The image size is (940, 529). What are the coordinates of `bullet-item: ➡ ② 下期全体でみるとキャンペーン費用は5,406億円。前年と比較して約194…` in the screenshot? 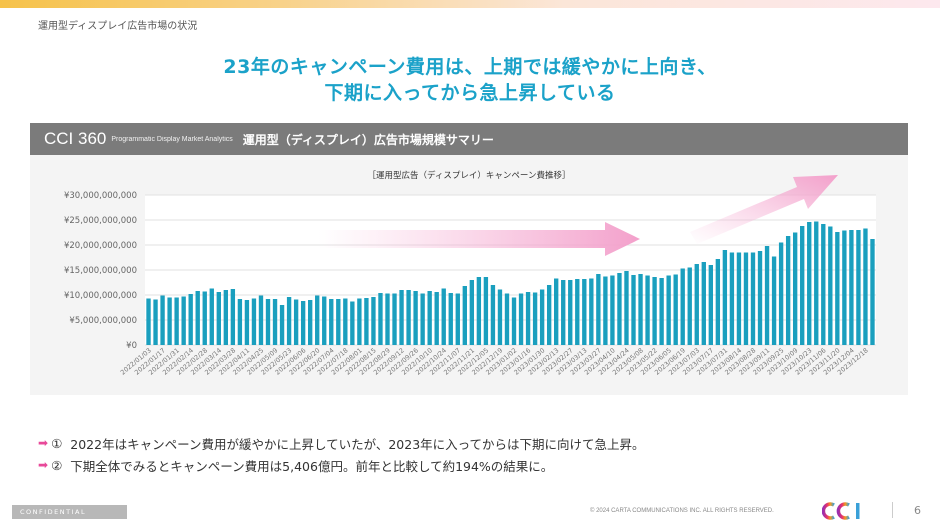 It's located at (341, 465).